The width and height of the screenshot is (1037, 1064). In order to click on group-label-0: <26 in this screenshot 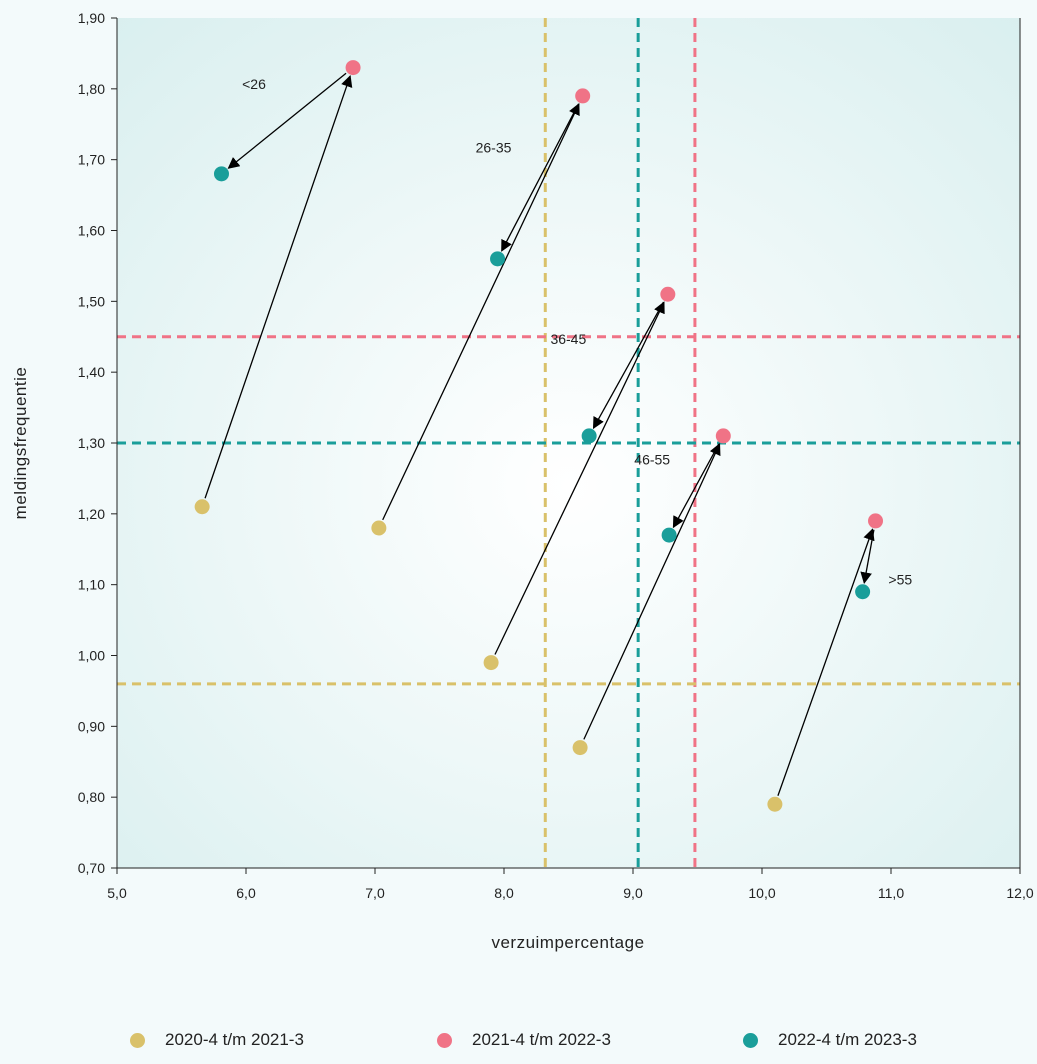, I will do `click(254, 84)`.